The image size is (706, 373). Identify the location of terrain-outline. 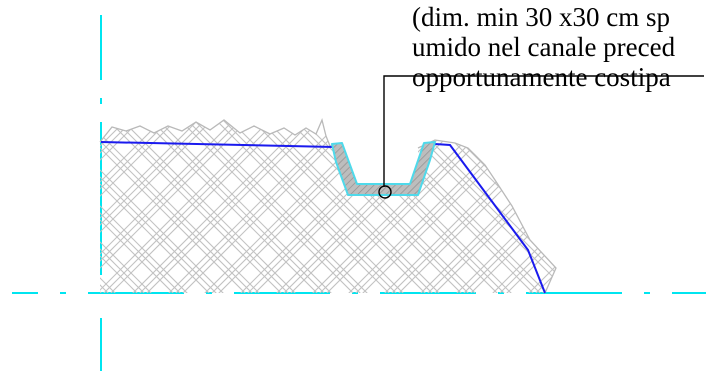
(221, 132).